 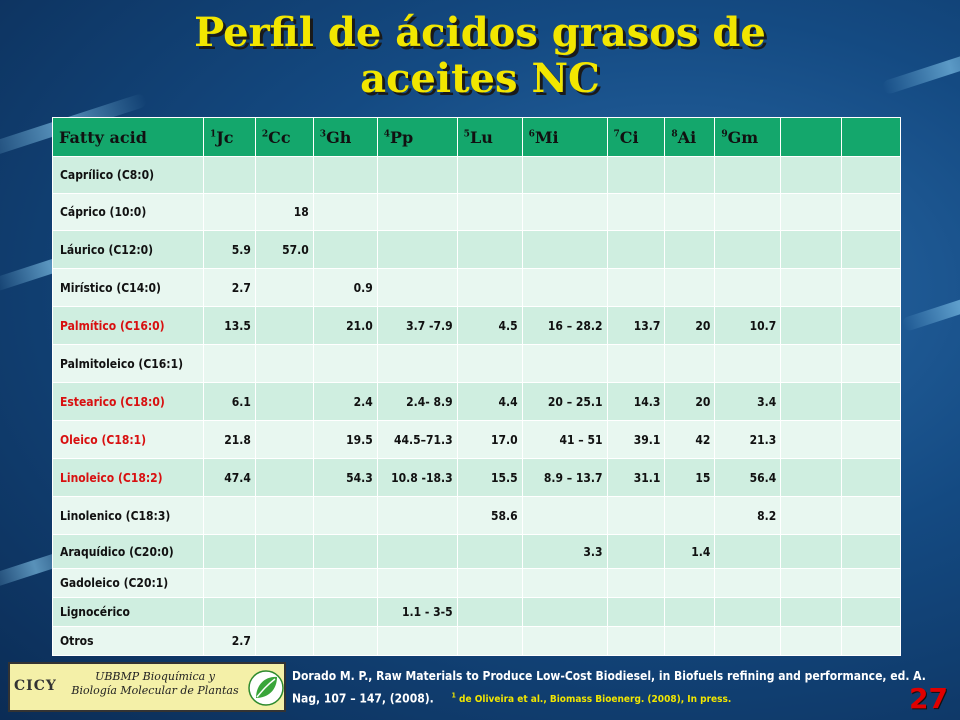 What do you see at coordinates (476, 137) in the screenshot?
I see `table-header-row: Fatty acid 1Jc 2Cc 3Gh 4Pp 5Lu 6Mi 7Ci 8Ai 9Gm` at bounding box center [476, 137].